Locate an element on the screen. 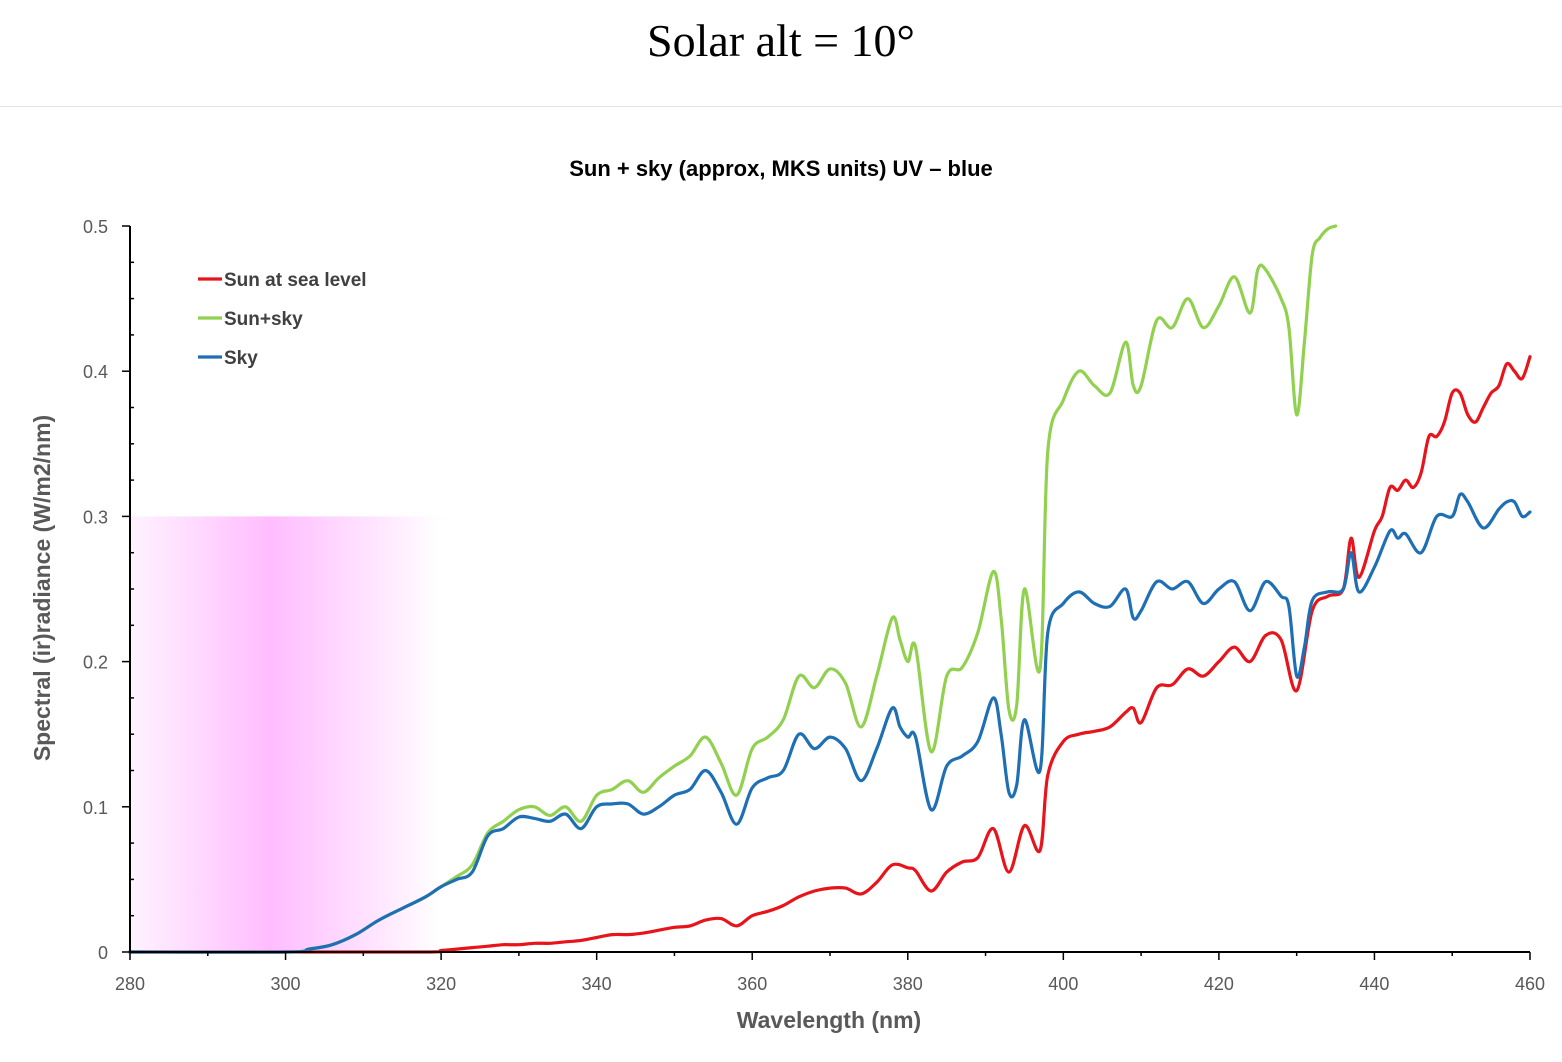 Image resolution: width=1562 pixels, height=1062 pixels. y-axis-title: Spectral (ir)radiance (W/m2/nm) is located at coordinates (42, 588).